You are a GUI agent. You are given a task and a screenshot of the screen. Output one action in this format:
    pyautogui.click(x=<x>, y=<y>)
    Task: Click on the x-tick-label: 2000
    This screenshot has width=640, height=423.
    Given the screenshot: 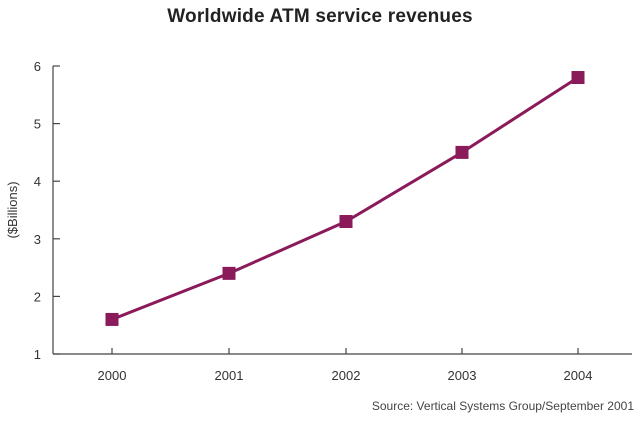 What is the action you would take?
    pyautogui.click(x=112, y=375)
    